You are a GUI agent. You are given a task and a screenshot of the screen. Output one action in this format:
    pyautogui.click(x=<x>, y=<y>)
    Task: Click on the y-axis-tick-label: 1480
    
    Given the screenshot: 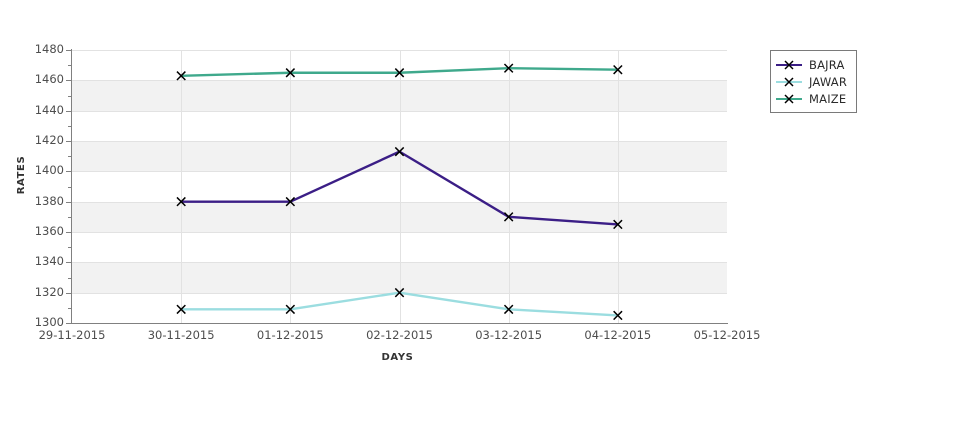 What is the action you would take?
    pyautogui.click(x=49, y=49)
    